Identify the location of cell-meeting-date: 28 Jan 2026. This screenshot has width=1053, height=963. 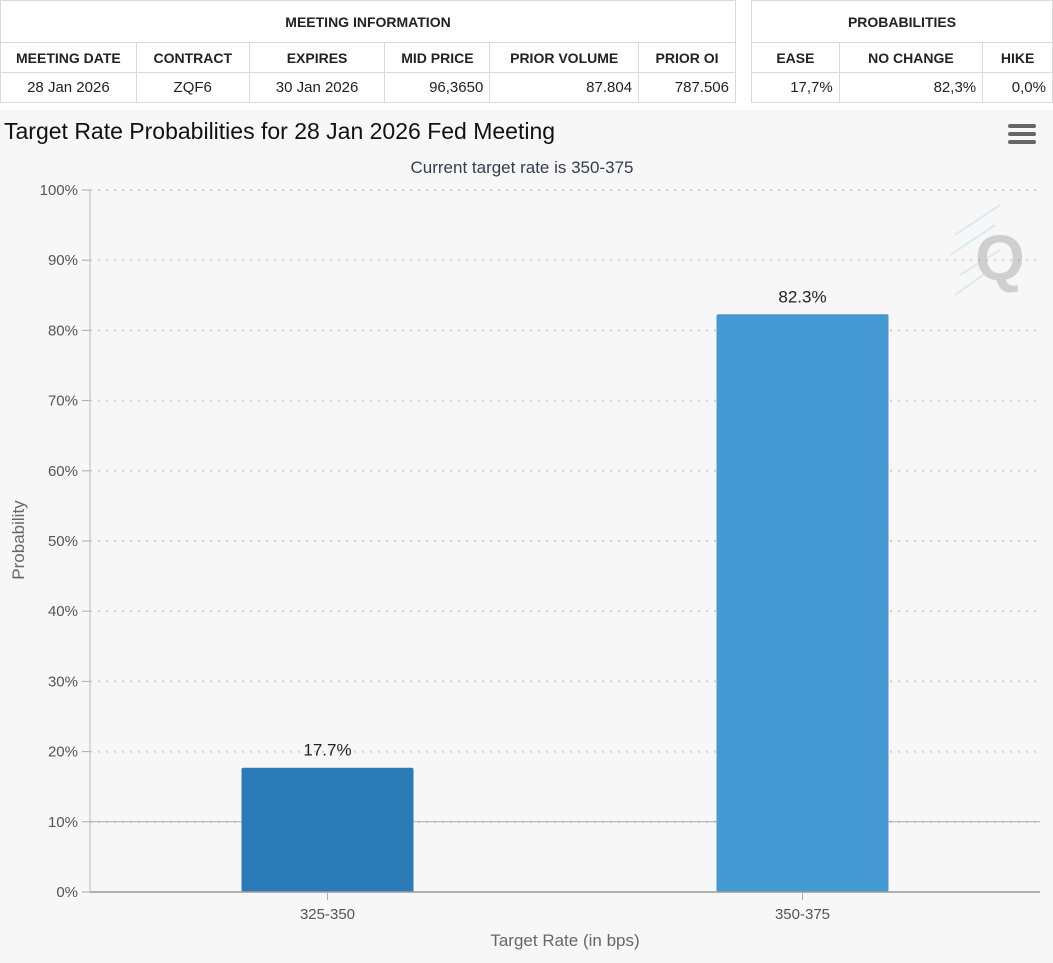
(68, 87).